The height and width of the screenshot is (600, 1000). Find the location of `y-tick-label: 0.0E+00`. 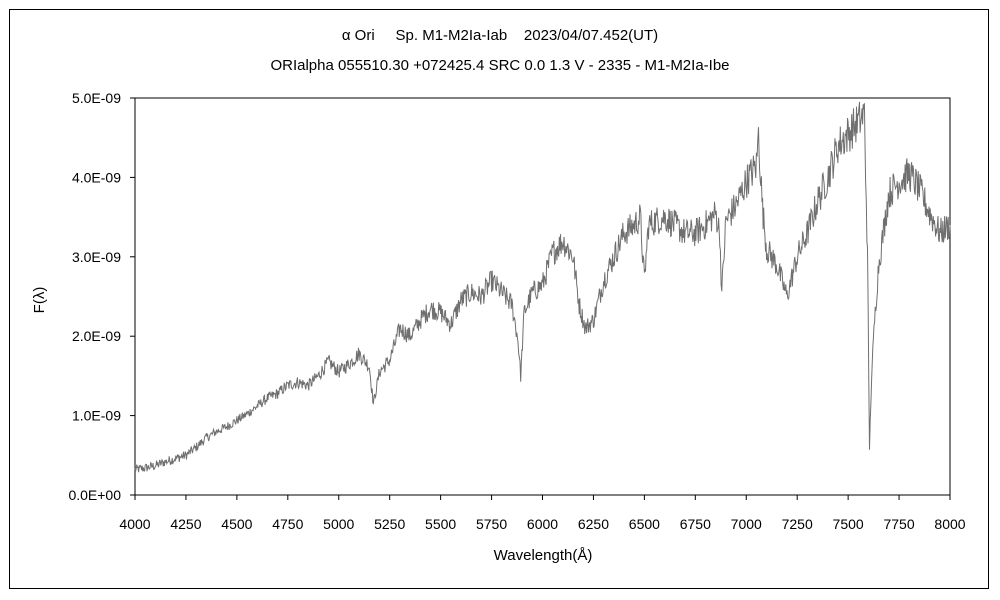

y-tick-label: 0.0E+00 is located at coordinates (94, 495).